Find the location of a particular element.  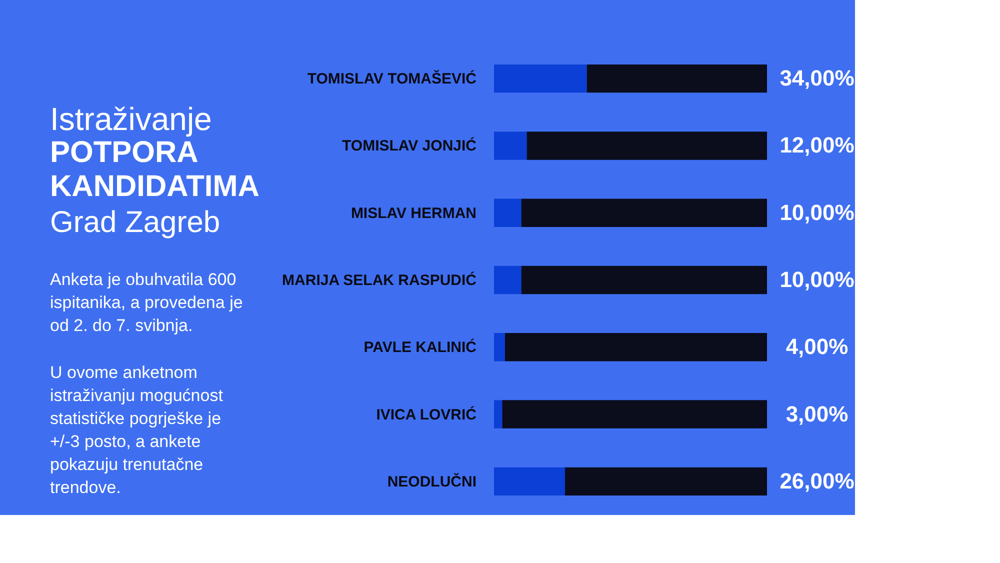

text: Grad Zagreb is located at coordinates (135, 222).